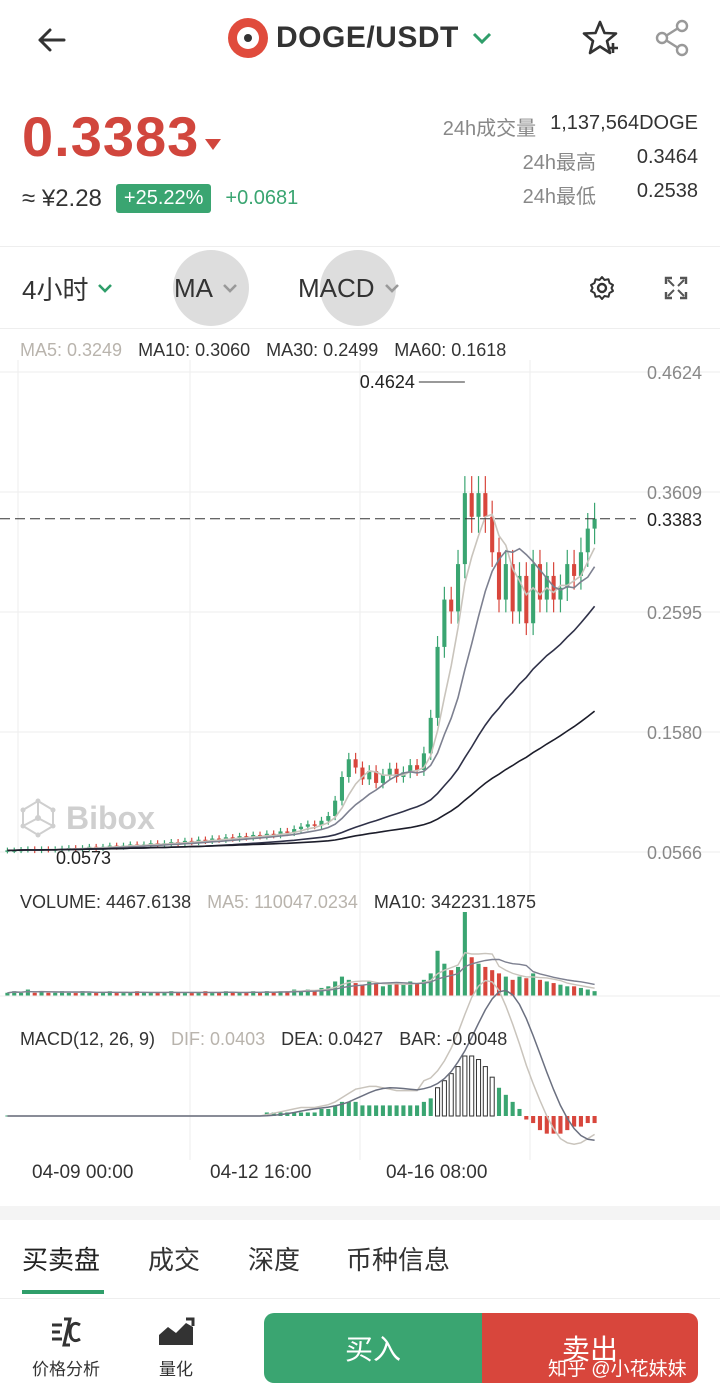 This screenshot has height=1399, width=720. I want to click on max-price-label: 0.4624, so click(387, 382).